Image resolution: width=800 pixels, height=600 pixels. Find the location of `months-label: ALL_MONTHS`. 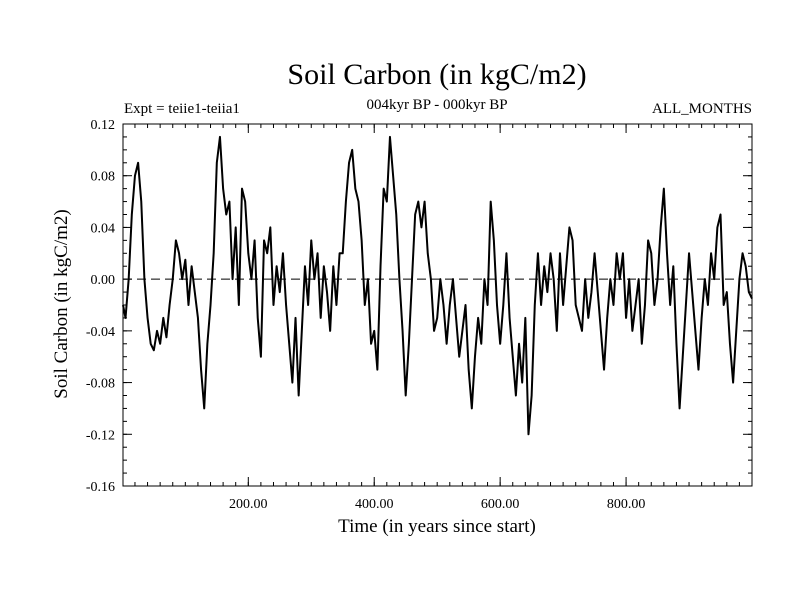

months-label: ALL_MONTHS is located at coordinates (702, 109).